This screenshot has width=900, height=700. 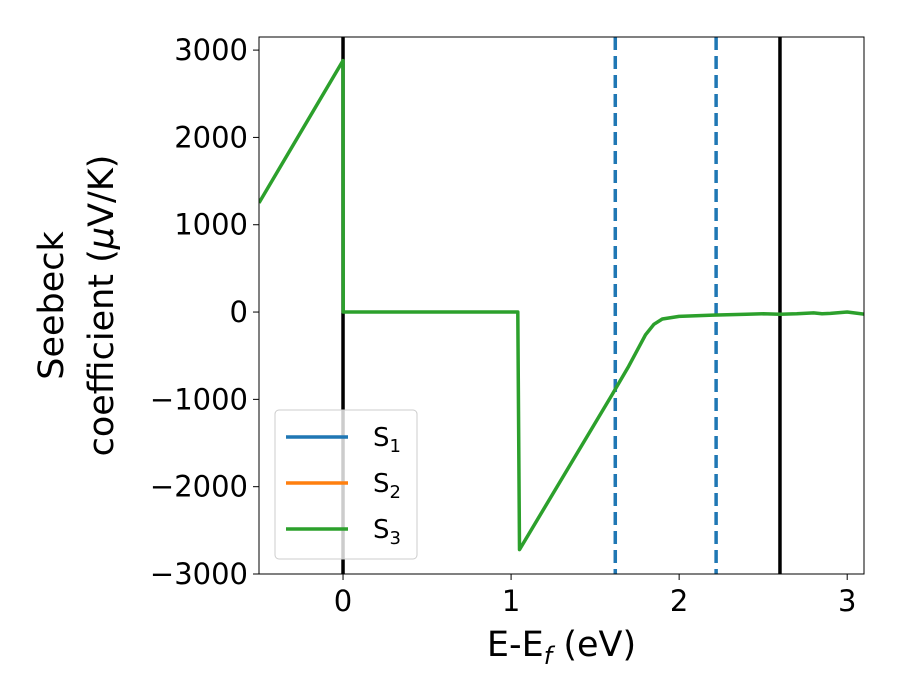 What do you see at coordinates (199, 574) in the screenshot?
I see `y-tick-label: −3000` at bounding box center [199, 574].